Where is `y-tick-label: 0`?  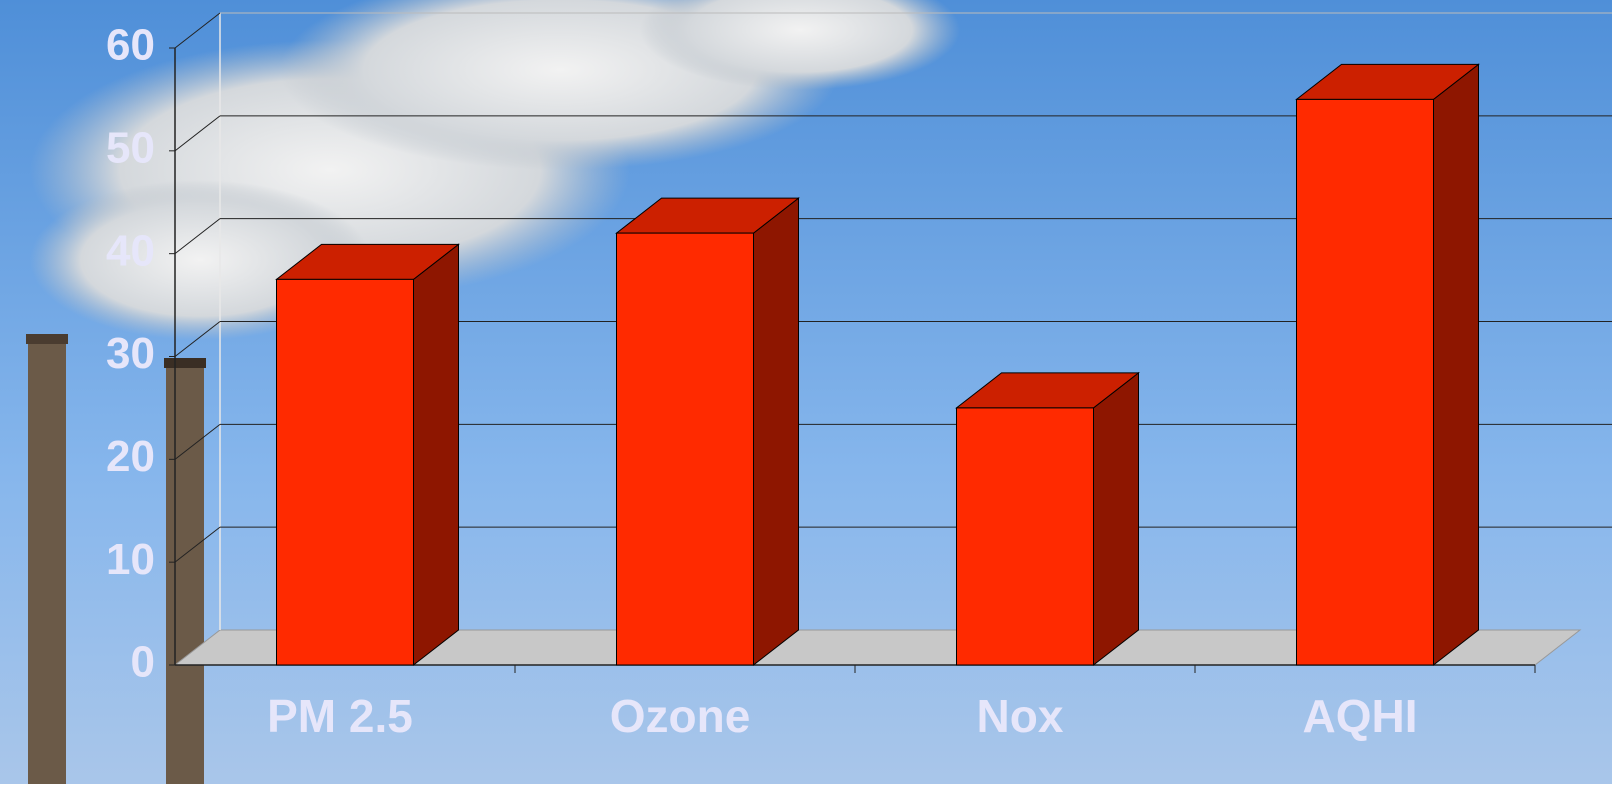
y-tick-label: 0 is located at coordinates (143, 662).